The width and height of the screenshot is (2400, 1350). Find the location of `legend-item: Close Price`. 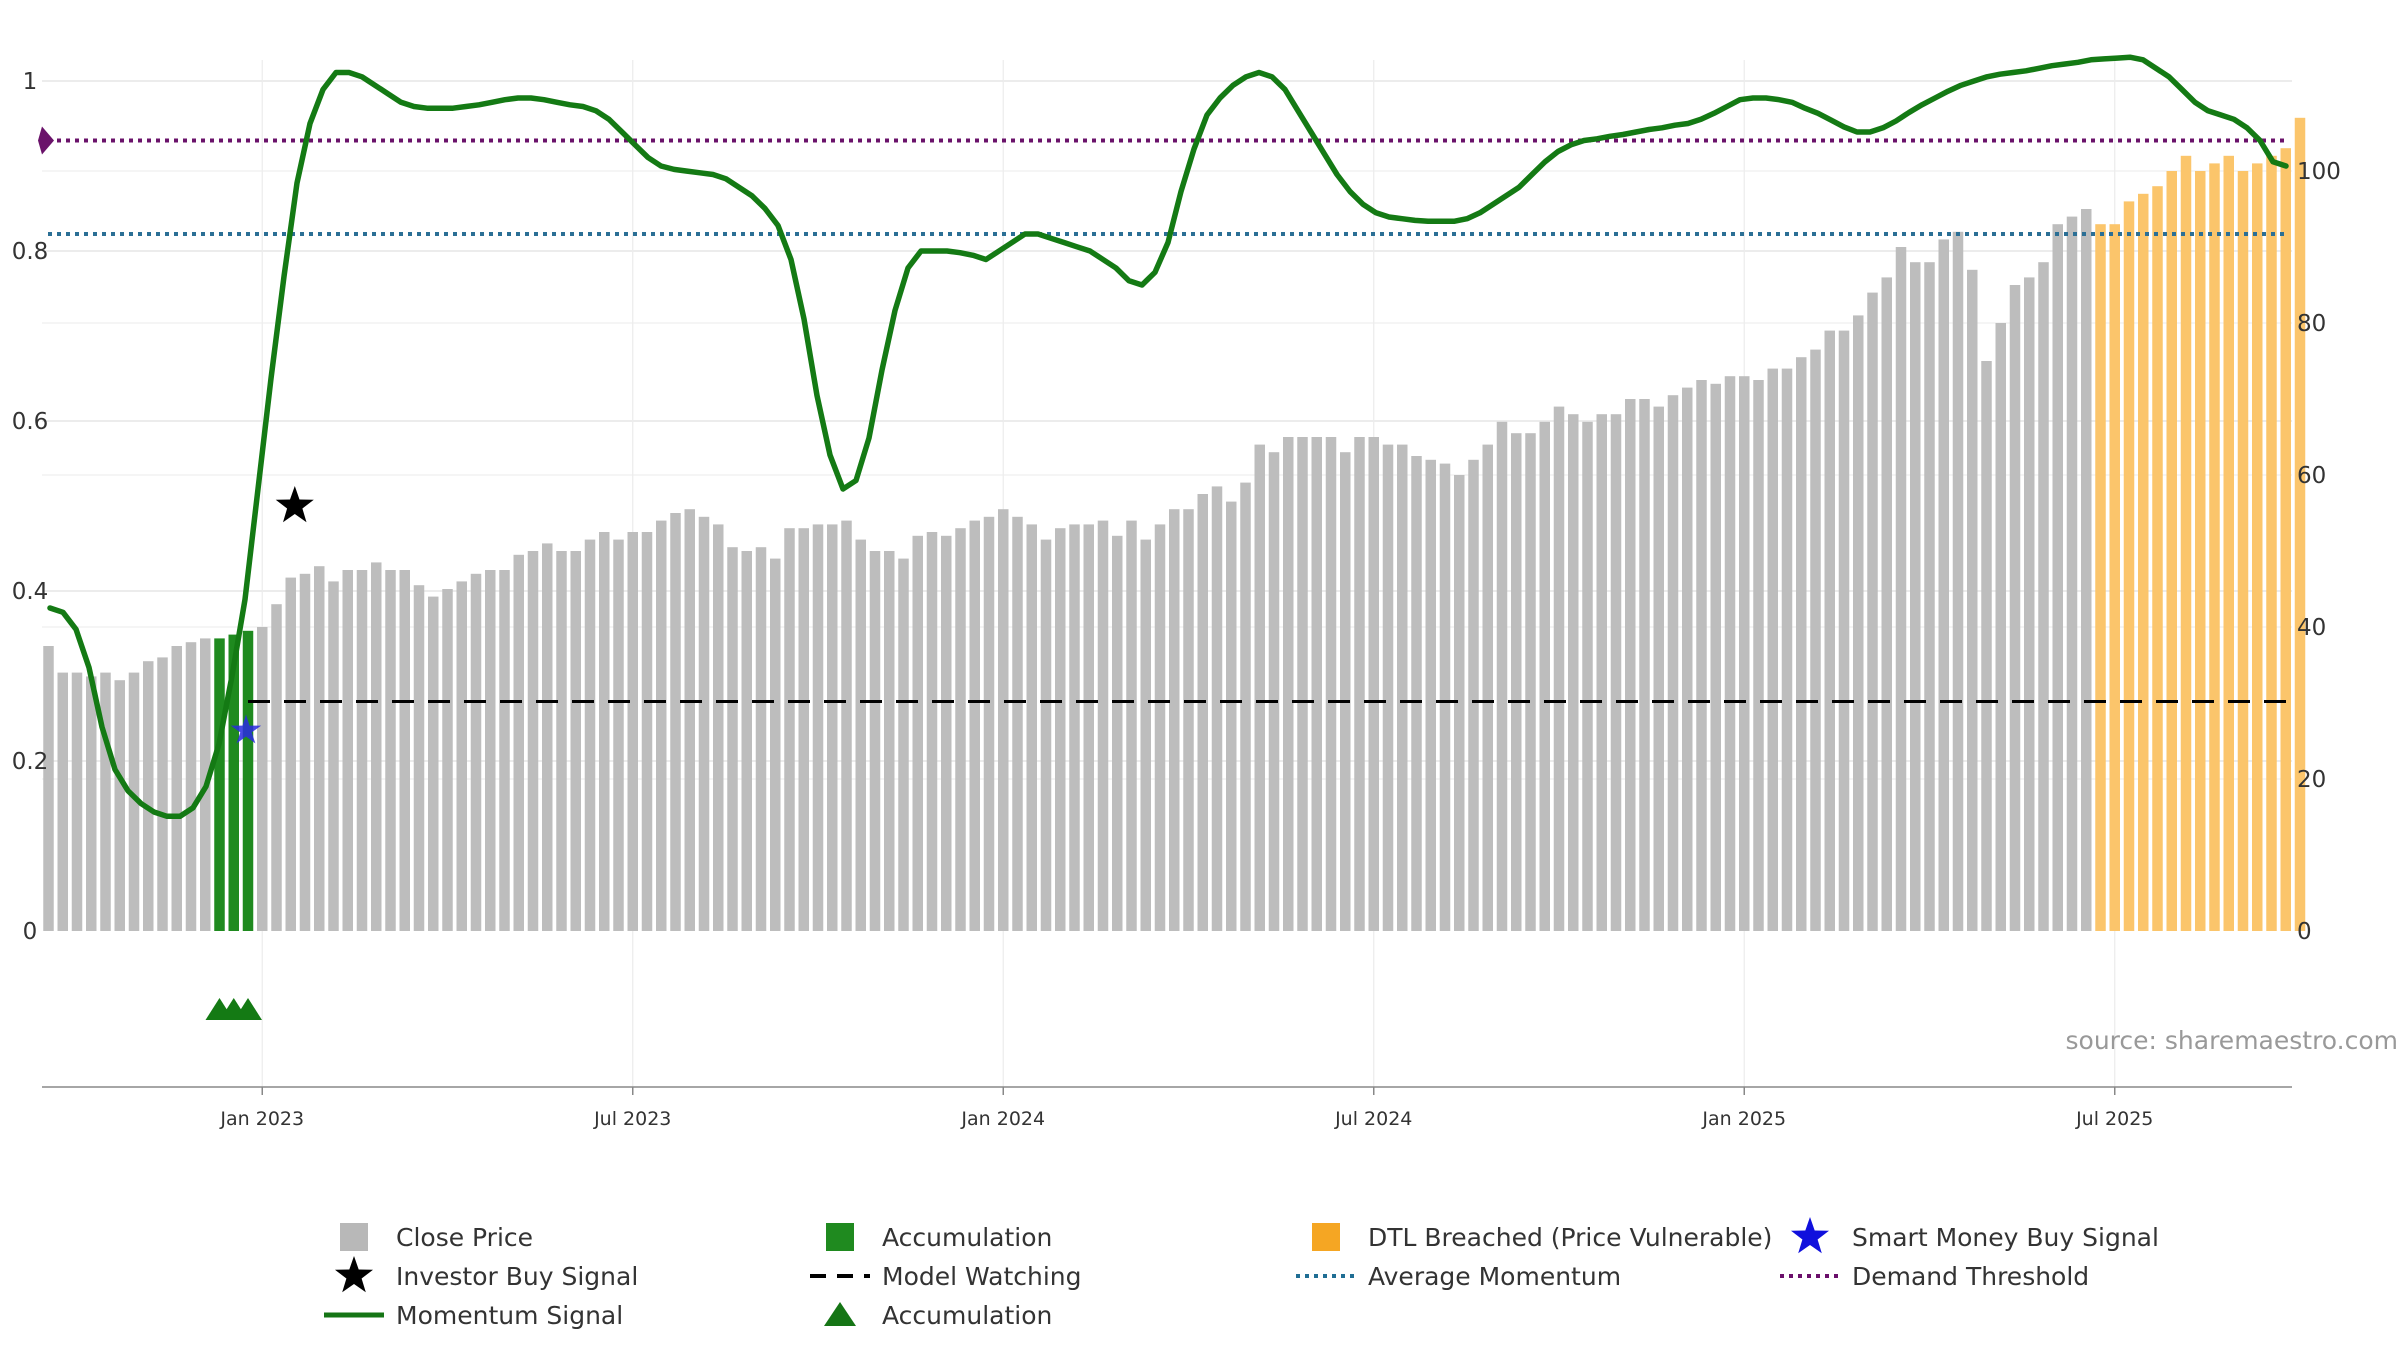

legend-item: Close Price is located at coordinates (436, 1237).